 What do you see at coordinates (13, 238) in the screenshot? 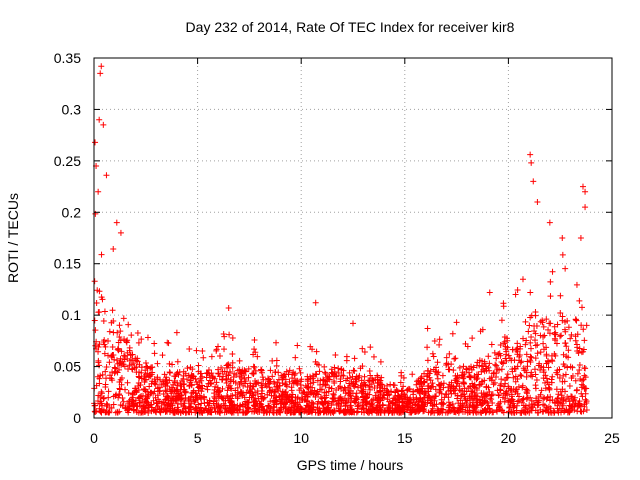
I see `y-axis-label: ROTI / TECUs` at bounding box center [13, 238].